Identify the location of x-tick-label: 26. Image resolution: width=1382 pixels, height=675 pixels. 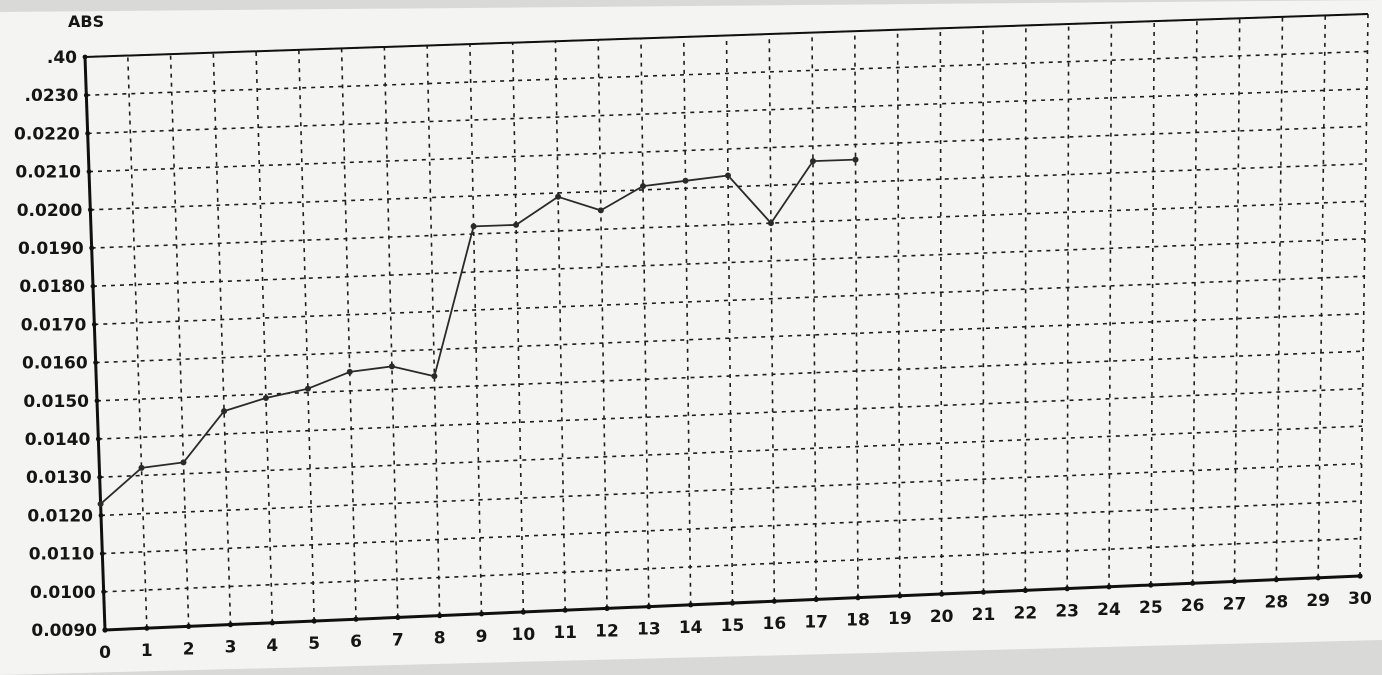
(1193, 606).